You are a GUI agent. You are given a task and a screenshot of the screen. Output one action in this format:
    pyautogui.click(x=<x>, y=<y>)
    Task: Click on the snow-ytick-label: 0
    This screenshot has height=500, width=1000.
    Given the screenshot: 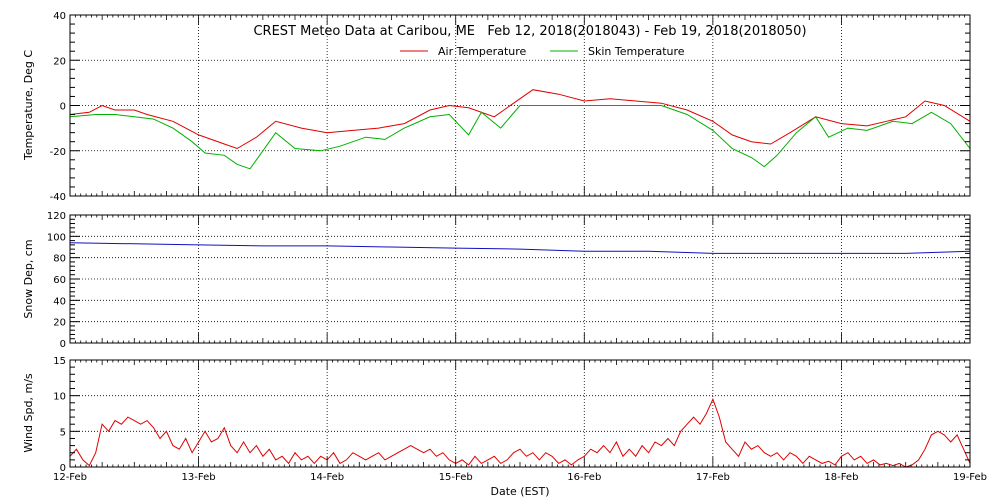 What is the action you would take?
    pyautogui.click(x=63, y=344)
    